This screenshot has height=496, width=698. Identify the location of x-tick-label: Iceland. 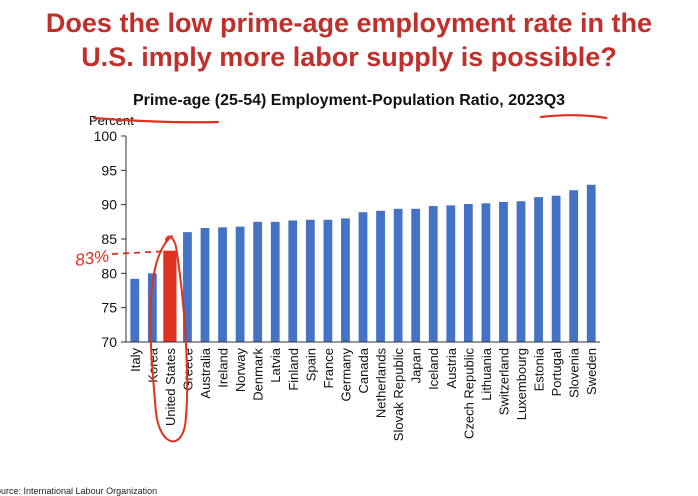
(433, 369).